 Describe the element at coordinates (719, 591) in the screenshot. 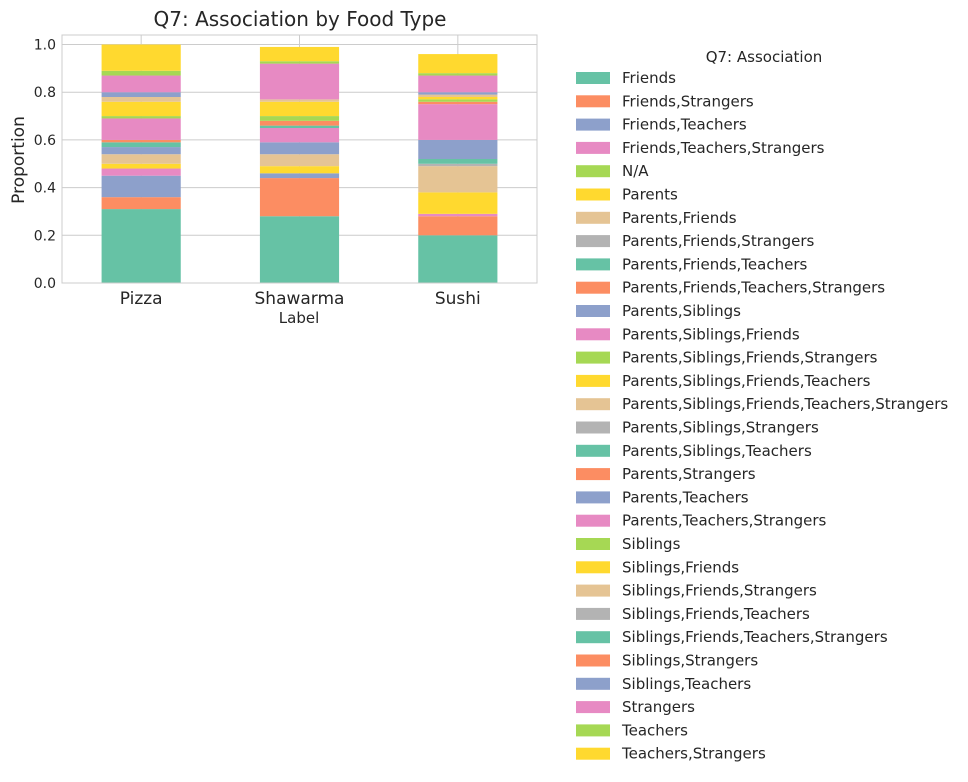

I see `legend-label: Siblings,Friends,Strangers` at that location.